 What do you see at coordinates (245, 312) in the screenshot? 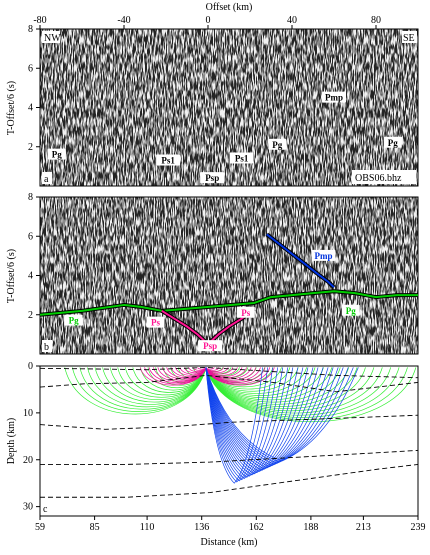
I see `panel-b-phase-label: Ps` at bounding box center [245, 312].